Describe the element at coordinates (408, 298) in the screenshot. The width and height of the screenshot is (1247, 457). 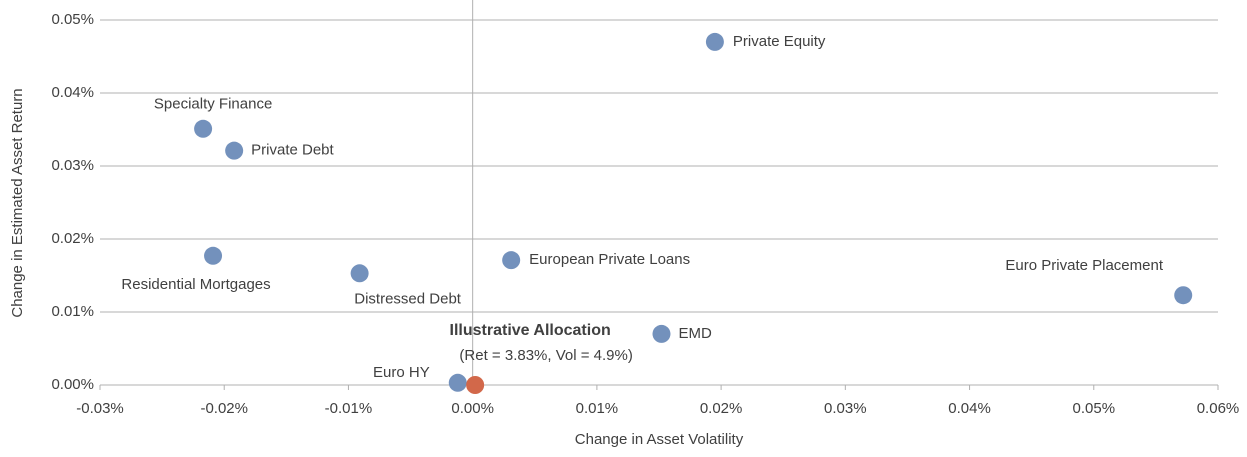
I see `point-label: Distressed Debt` at that location.